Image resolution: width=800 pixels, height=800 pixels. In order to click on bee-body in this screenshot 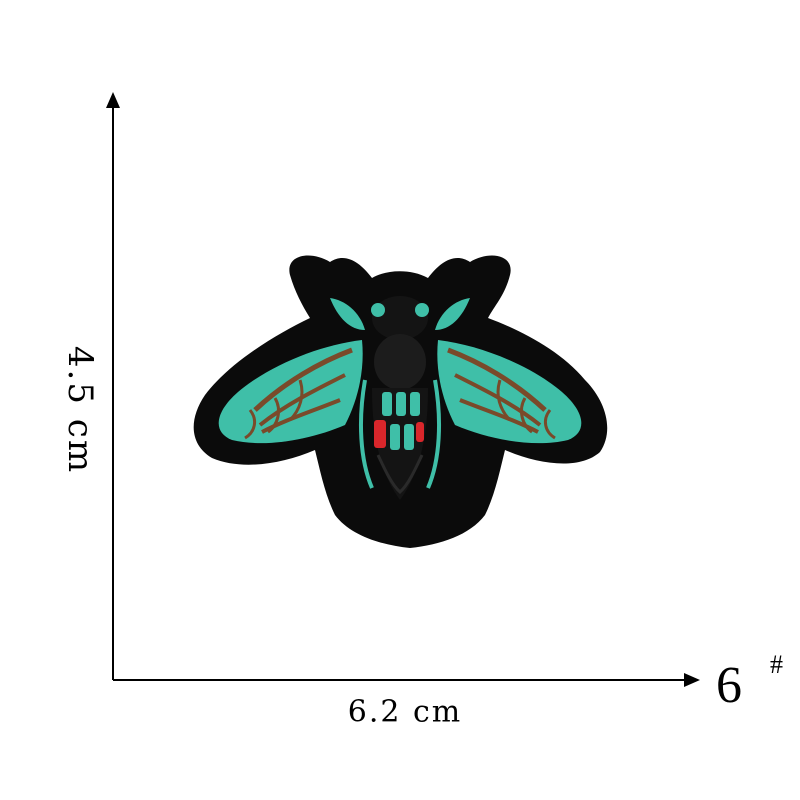, I will do `click(400, 398)`.